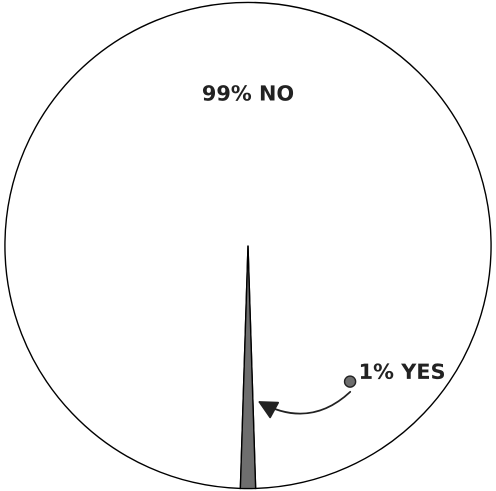  What do you see at coordinates (402, 371) in the screenshot?
I see `legend-label: 1% YES` at bounding box center [402, 371].